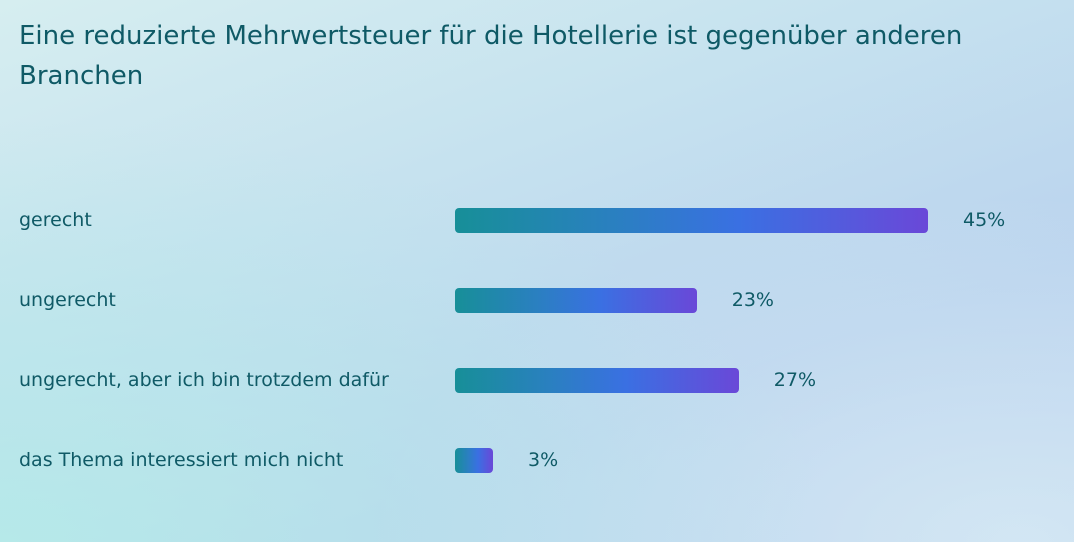 This screenshot has width=1074, height=542. What do you see at coordinates (752, 300) in the screenshot?
I see `value-label: 23%` at bounding box center [752, 300].